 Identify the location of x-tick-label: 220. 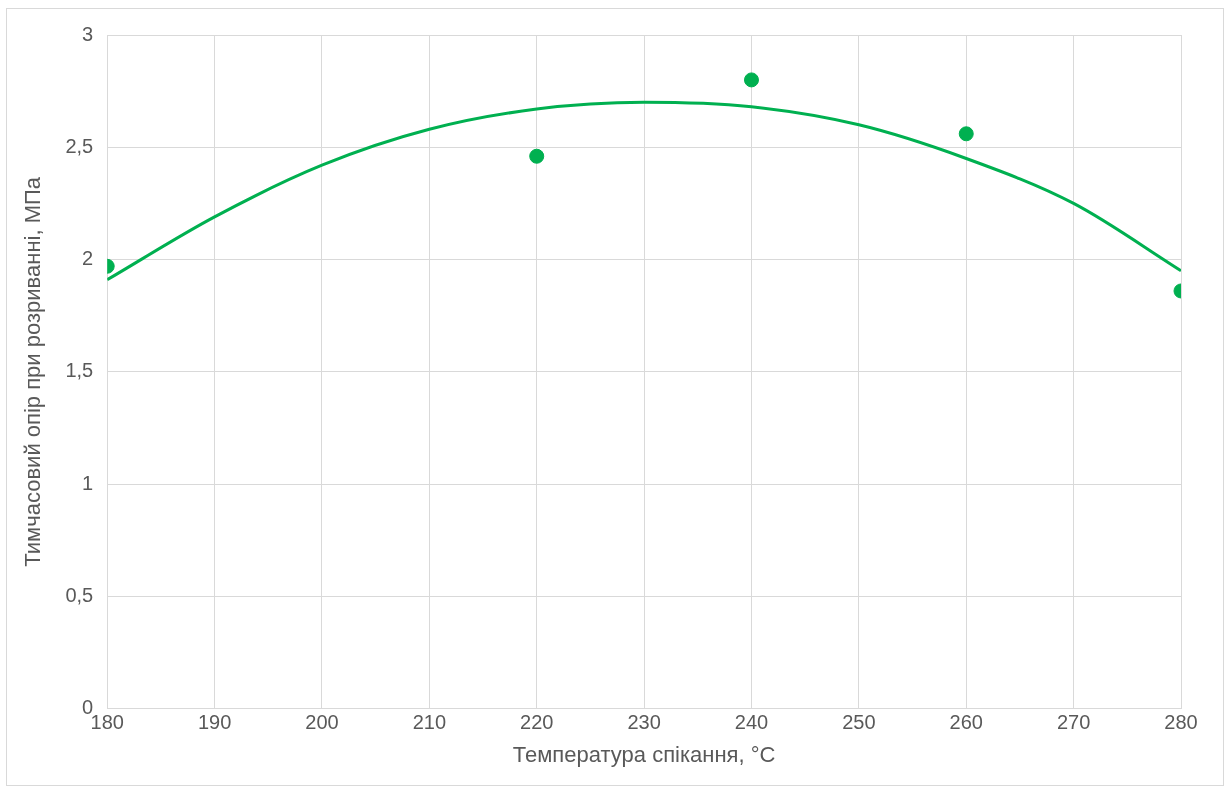
(537, 722).